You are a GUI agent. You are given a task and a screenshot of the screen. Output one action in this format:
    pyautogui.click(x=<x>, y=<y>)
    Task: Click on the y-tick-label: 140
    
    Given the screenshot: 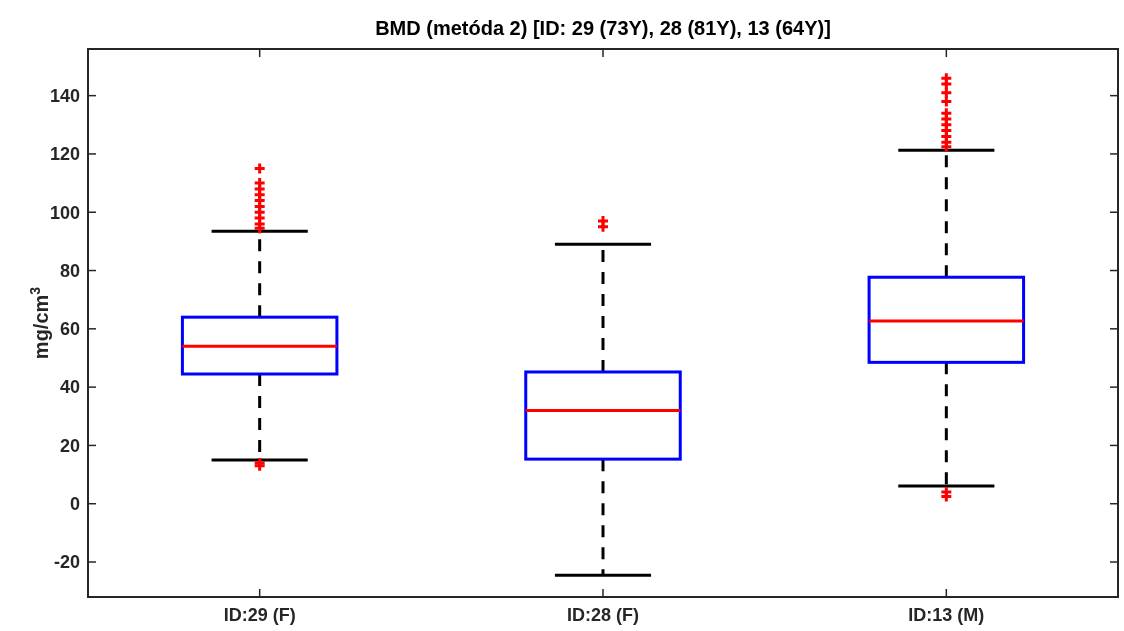 What is the action you would take?
    pyautogui.click(x=64, y=95)
    